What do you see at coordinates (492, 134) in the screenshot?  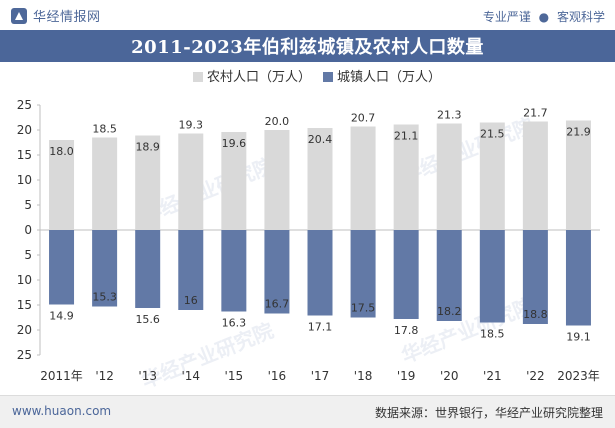 I see `data-label-rural: 21.5` at bounding box center [492, 134].